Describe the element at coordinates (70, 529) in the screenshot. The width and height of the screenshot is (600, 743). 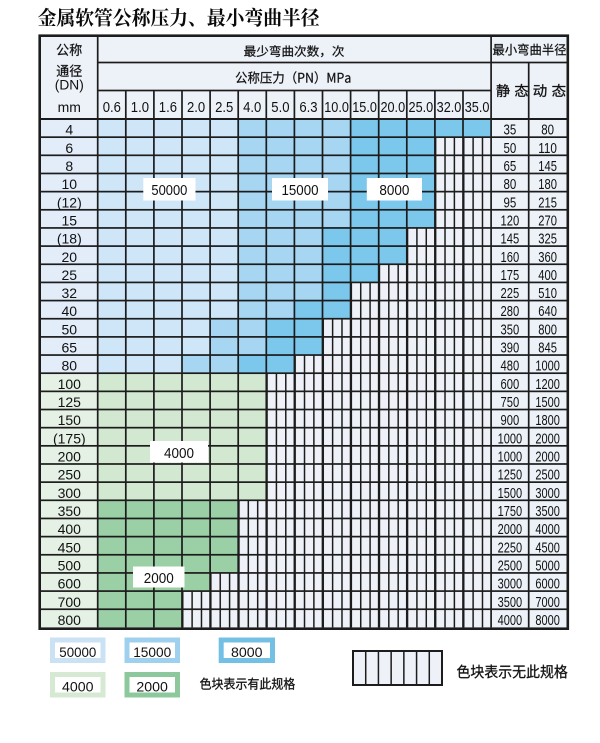
I see `svg-text: 400` at that location.